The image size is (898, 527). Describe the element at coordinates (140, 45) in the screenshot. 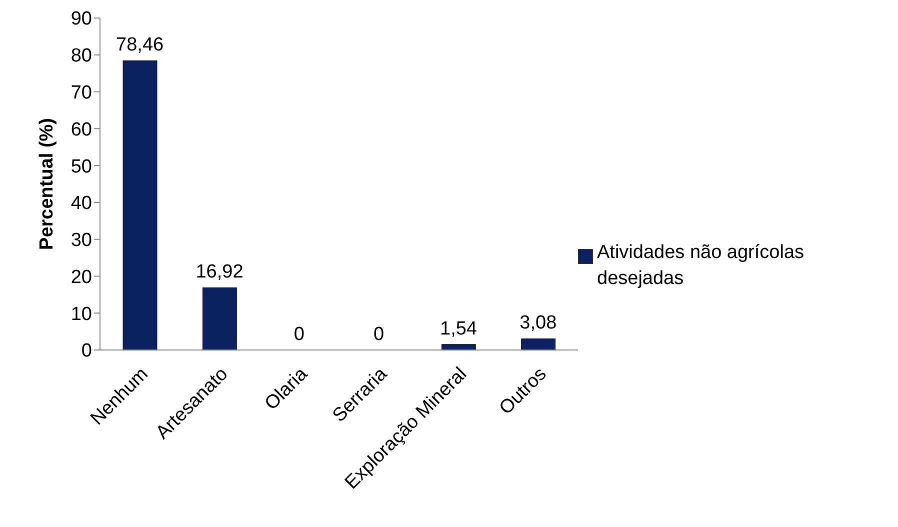

I see `data-label: 78,46` at that location.